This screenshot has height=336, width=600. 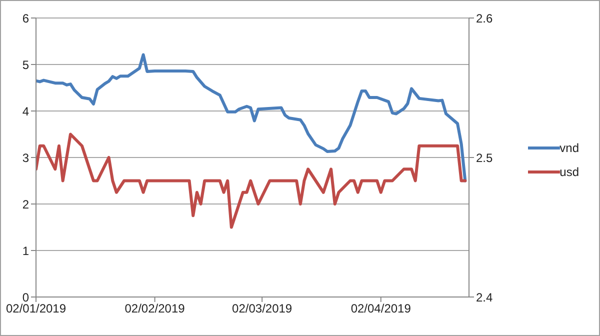 What do you see at coordinates (26, 18) in the screenshot?
I see `y-tick-label: 6` at bounding box center [26, 18].